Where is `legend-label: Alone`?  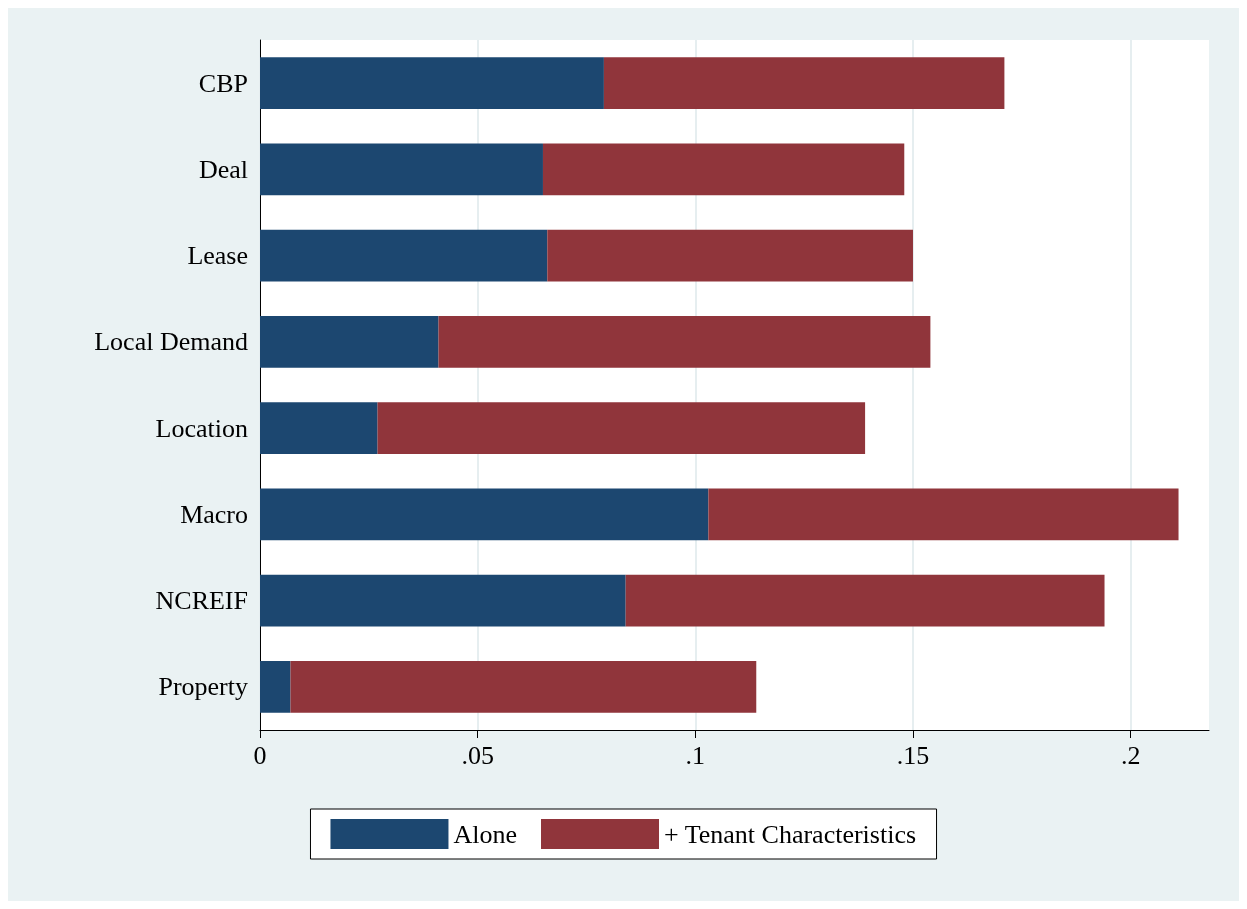
legend-label: Alone is located at coordinates (485, 834).